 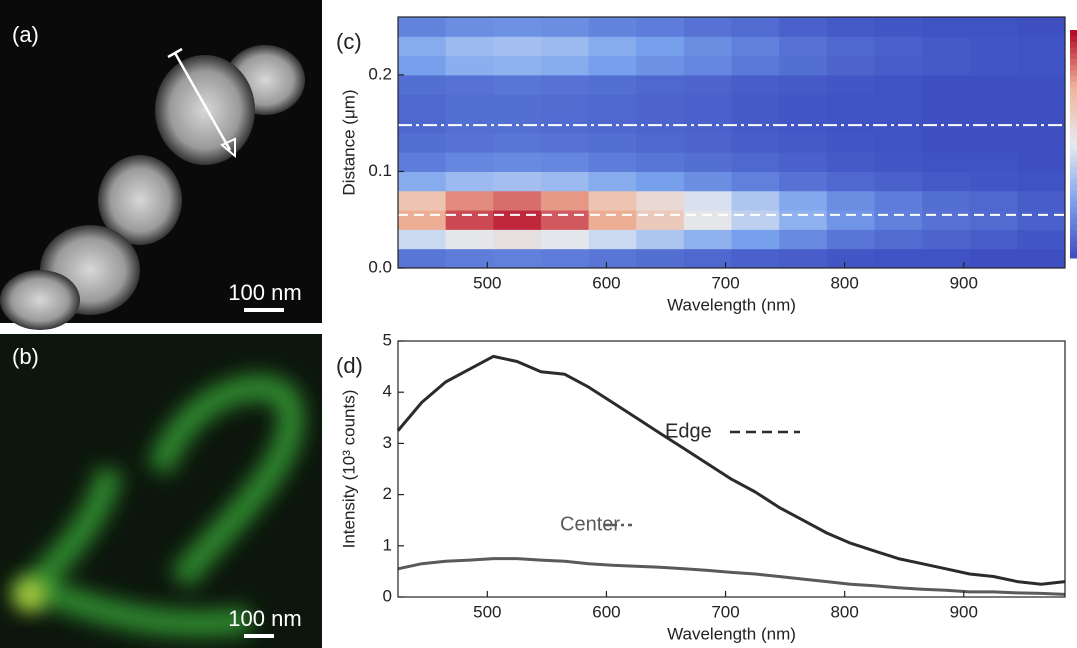 What do you see at coordinates (202, 101) in the screenshot?
I see `arrow` at bounding box center [202, 101].